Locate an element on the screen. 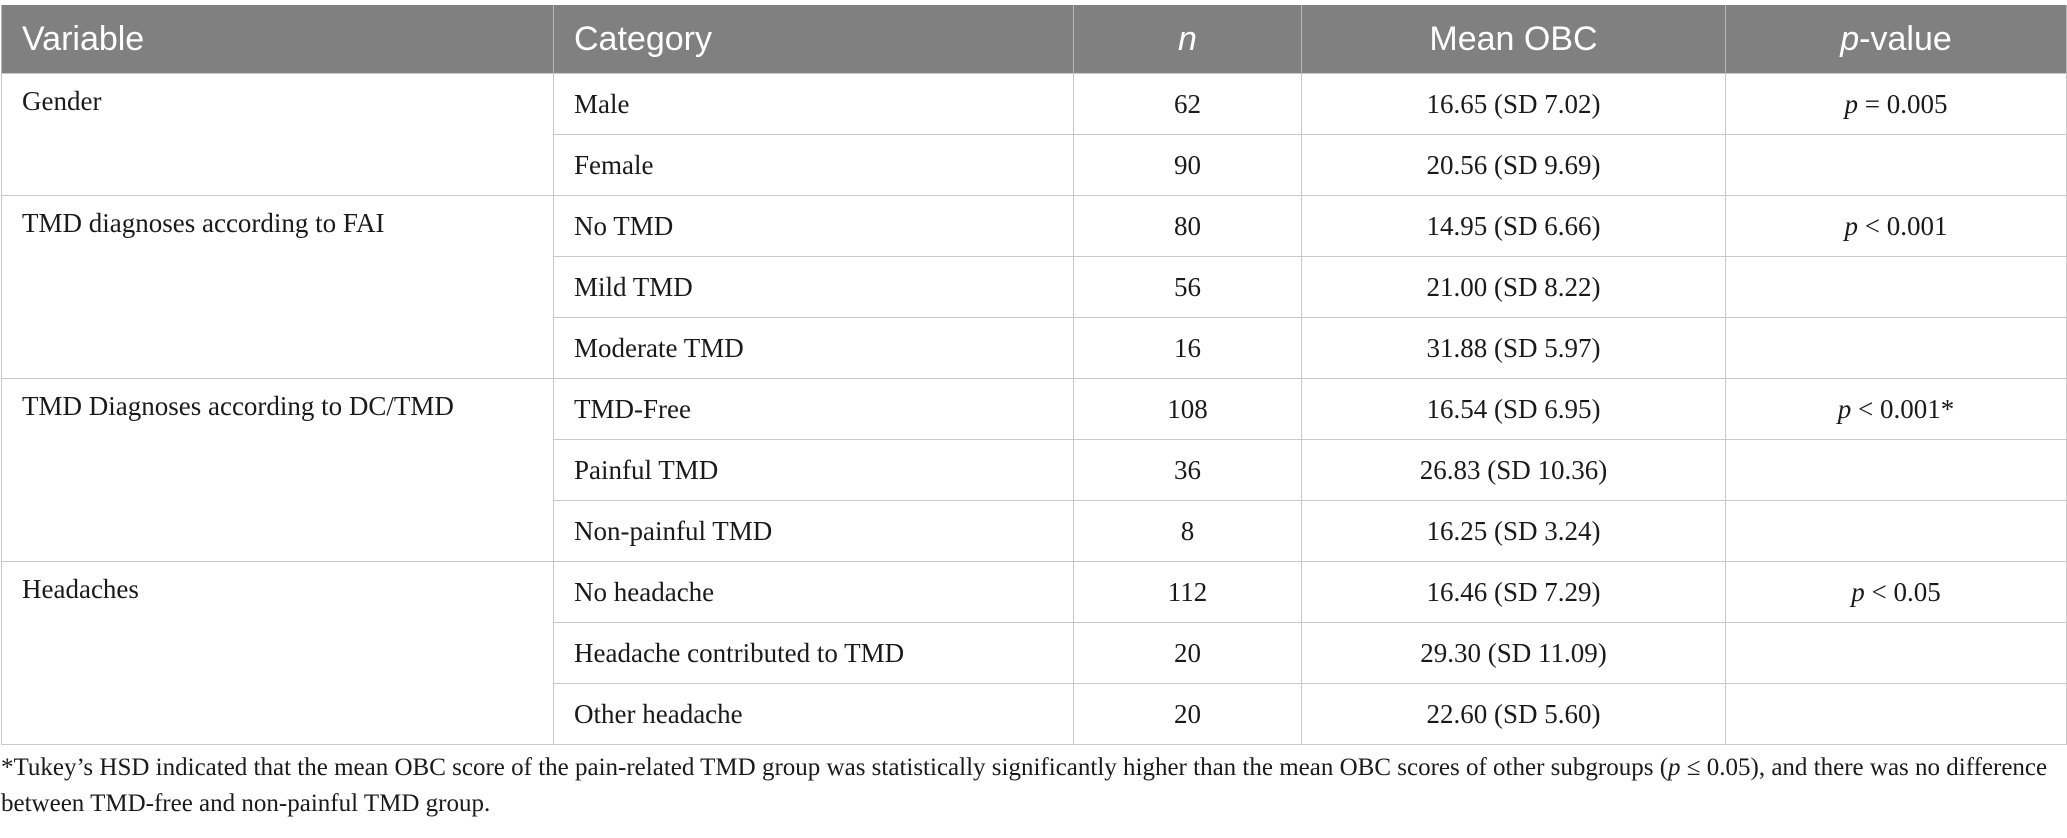  mean-obc-cell: 16.54 (SD 6.95) is located at coordinates (1513, 409).